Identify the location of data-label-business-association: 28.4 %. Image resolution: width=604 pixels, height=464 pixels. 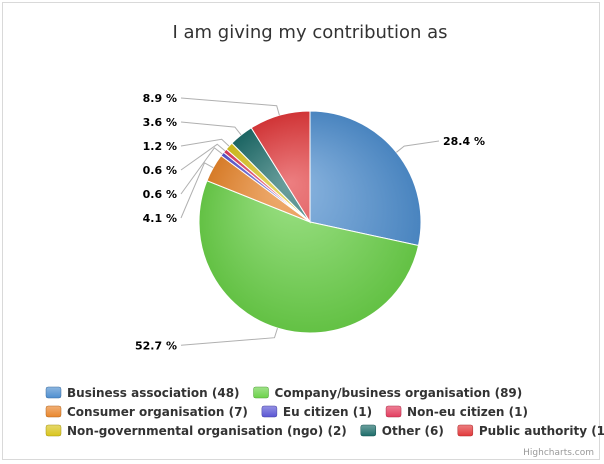
(464, 141).